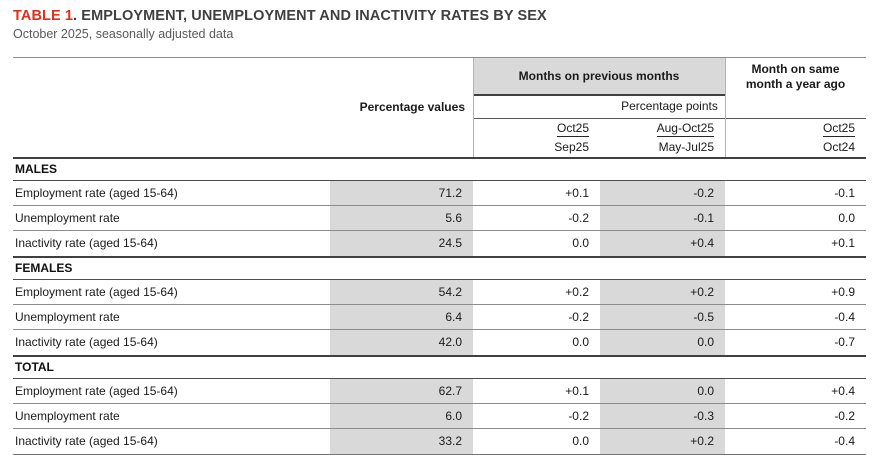 Image resolution: width=886 pixels, height=455 pixels. I want to click on header-row-period-numerators: Oct25 Aug-Oct25 Oct25, so click(439, 128).